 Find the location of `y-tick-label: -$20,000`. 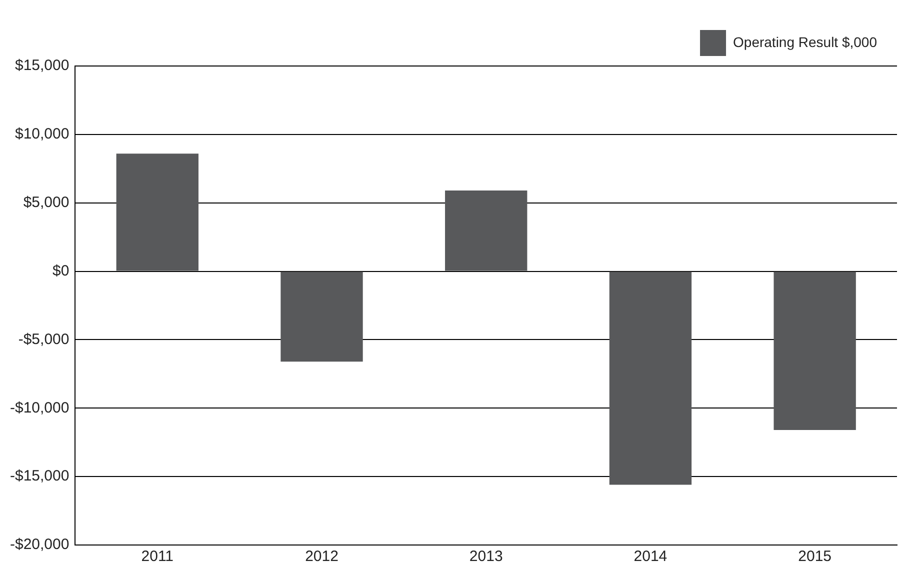

y-tick-label: -$20,000 is located at coordinates (40, 545).